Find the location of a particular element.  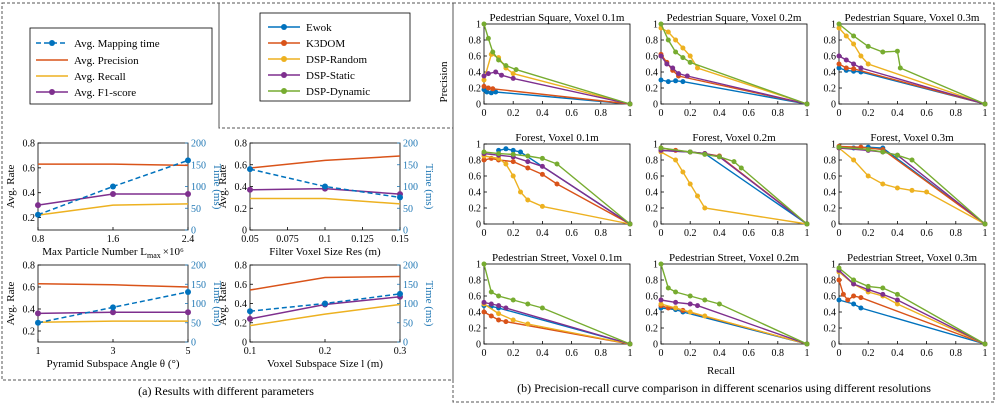

param-chart-2-point-avg-mapping-time is located at coordinates (250, 169).